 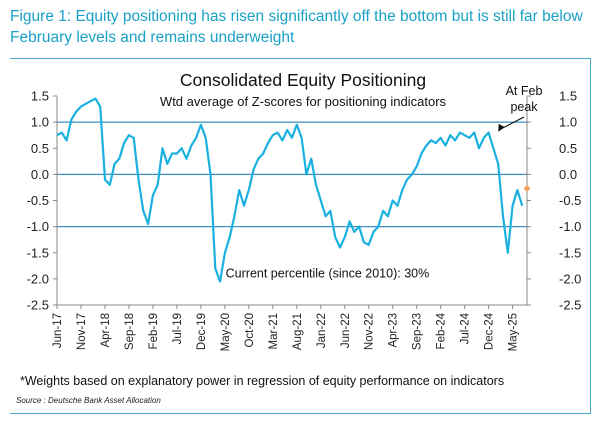 I want to click on annotation-arrow-head, so click(x=501, y=127).